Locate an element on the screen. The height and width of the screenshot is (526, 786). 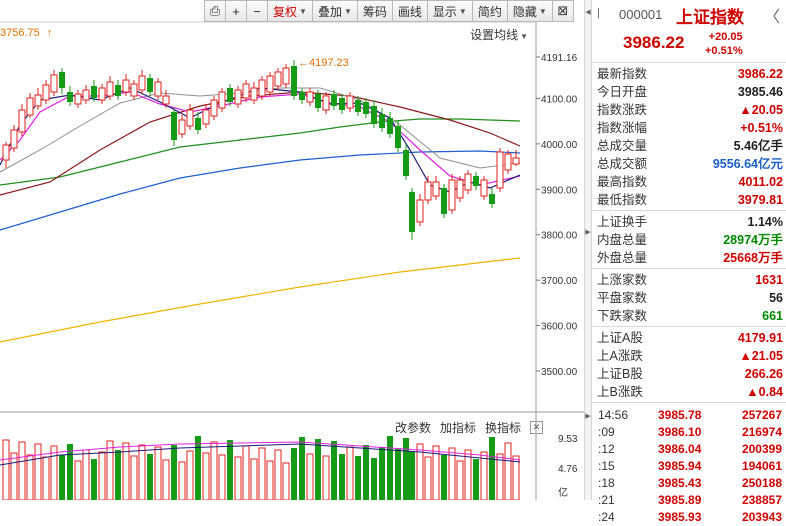
quote-label: 最高指数 is located at coordinates (622, 182).